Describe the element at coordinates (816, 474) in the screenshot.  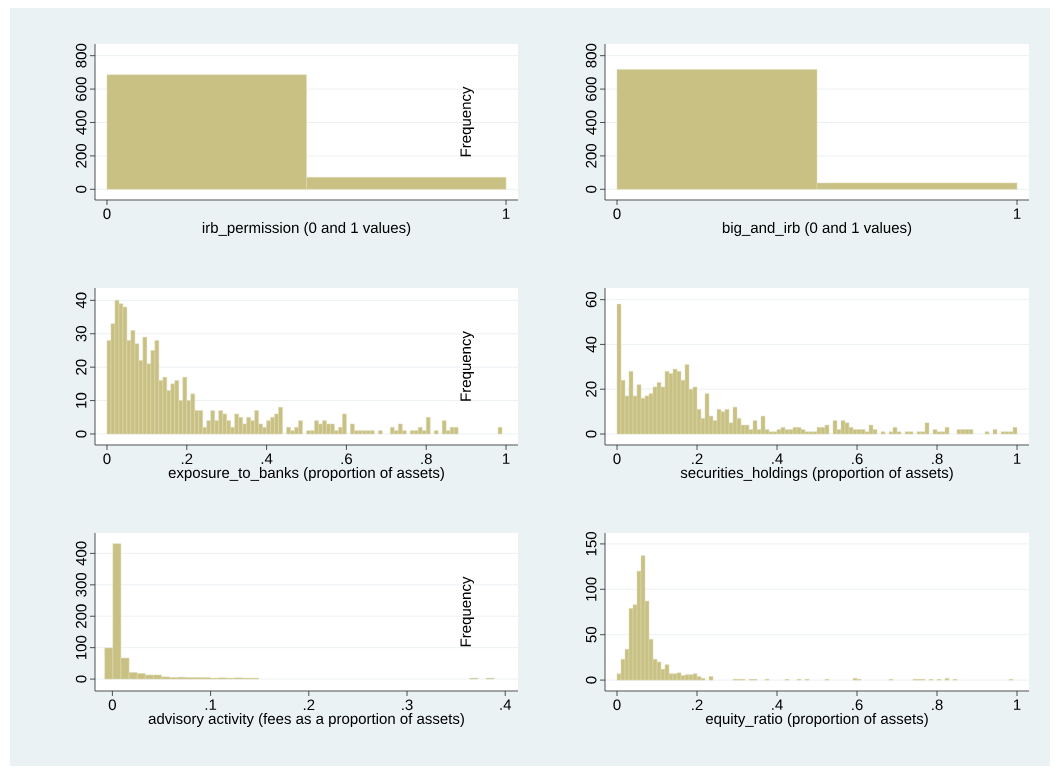
I see `x-axis-title: securities_holdings (proportion of assets)` at that location.